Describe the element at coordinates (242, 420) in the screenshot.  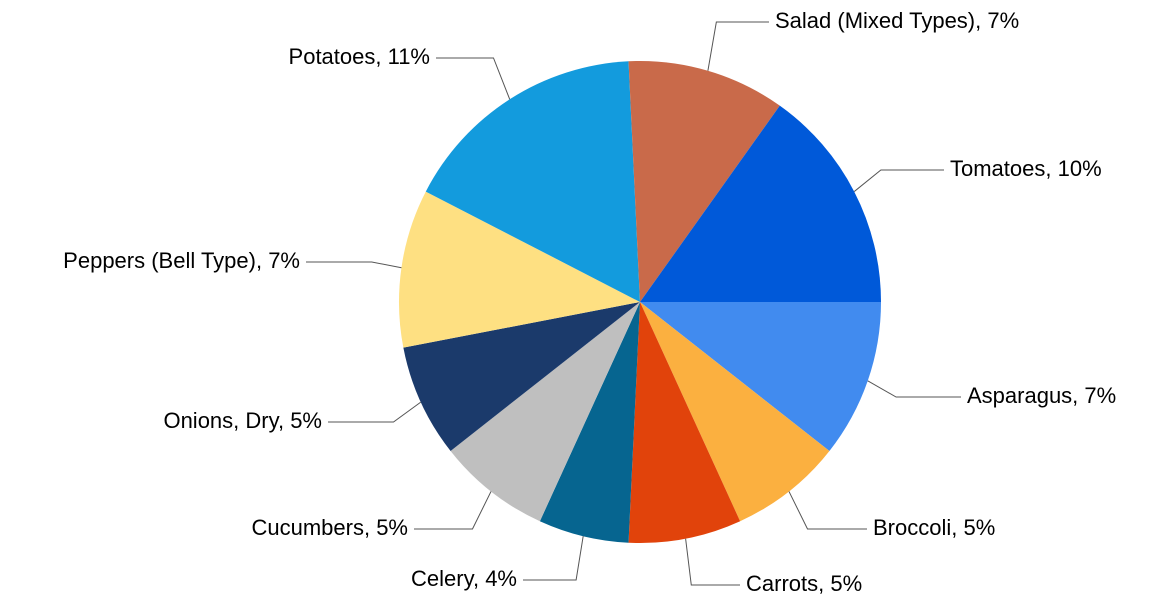
I see `data-label: Onions, Dry, 5%` at that location.